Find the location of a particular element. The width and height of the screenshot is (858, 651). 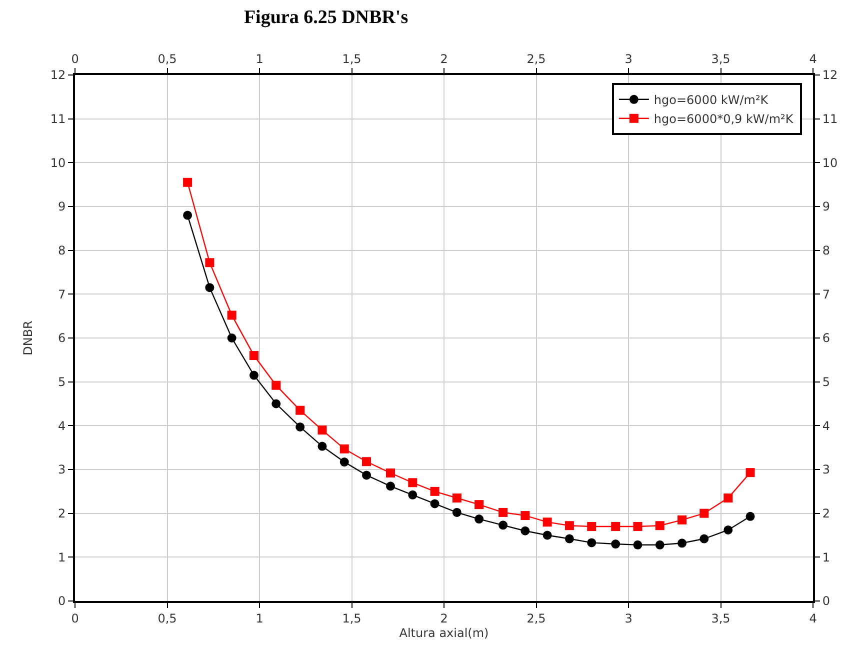

y-tick-label: 1 is located at coordinates (62, 557).